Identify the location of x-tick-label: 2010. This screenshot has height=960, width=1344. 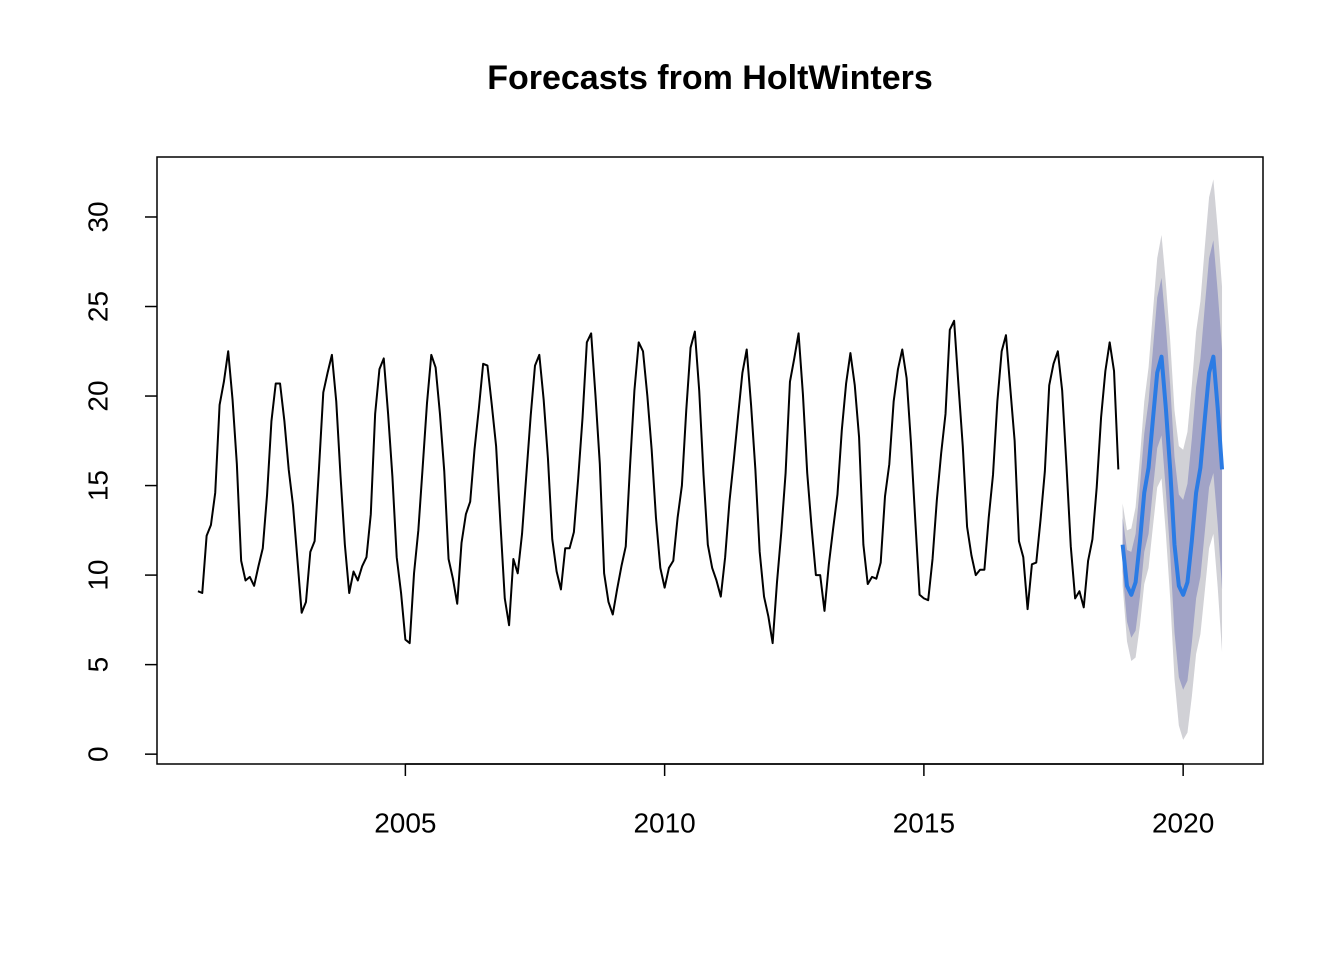
(664, 822).